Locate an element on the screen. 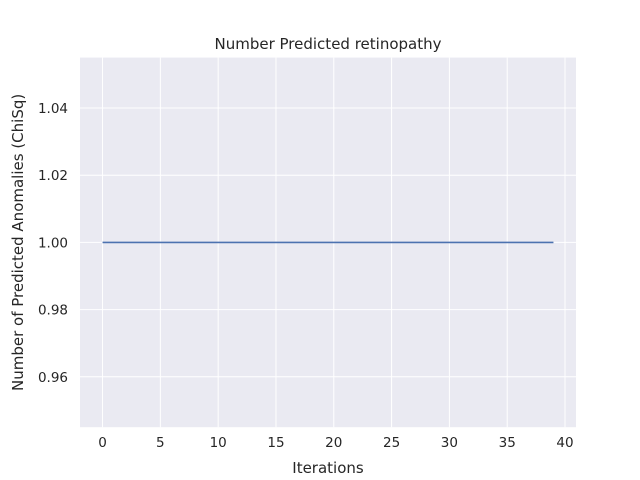 This screenshot has height=480, width=640. x-tick-label: 0 is located at coordinates (102, 443).